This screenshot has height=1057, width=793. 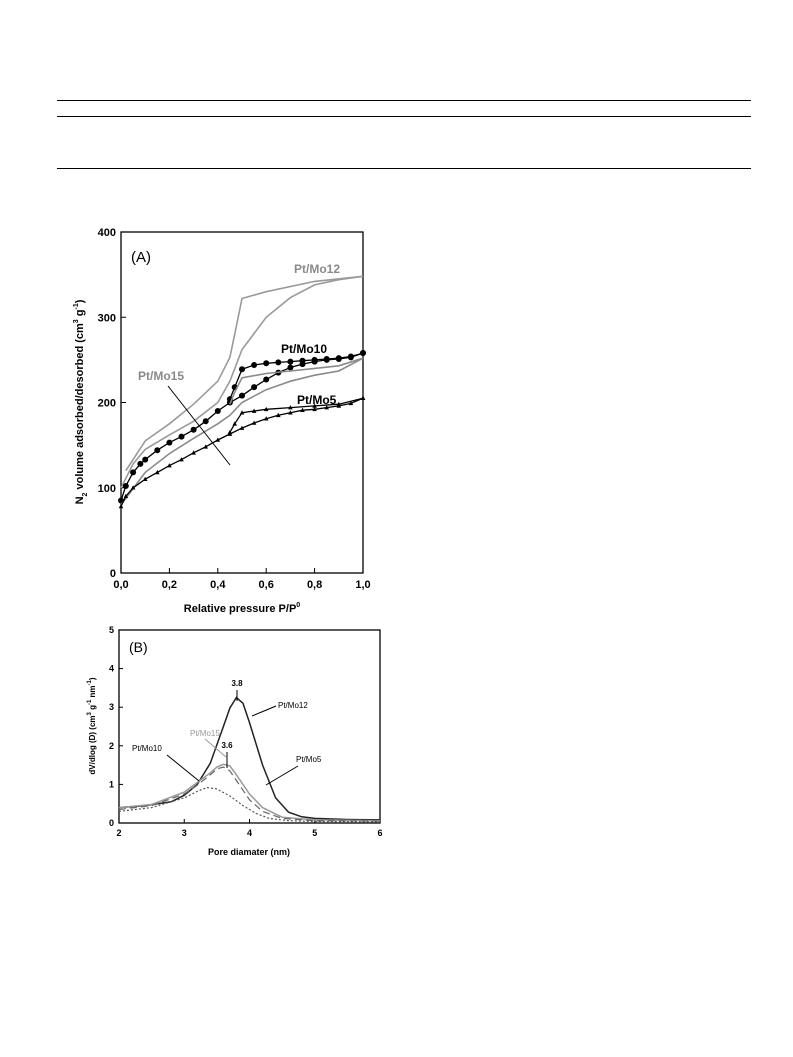 What do you see at coordinates (111, 630) in the screenshot?
I see `panel-b-y-tick-label: 5` at bounding box center [111, 630].